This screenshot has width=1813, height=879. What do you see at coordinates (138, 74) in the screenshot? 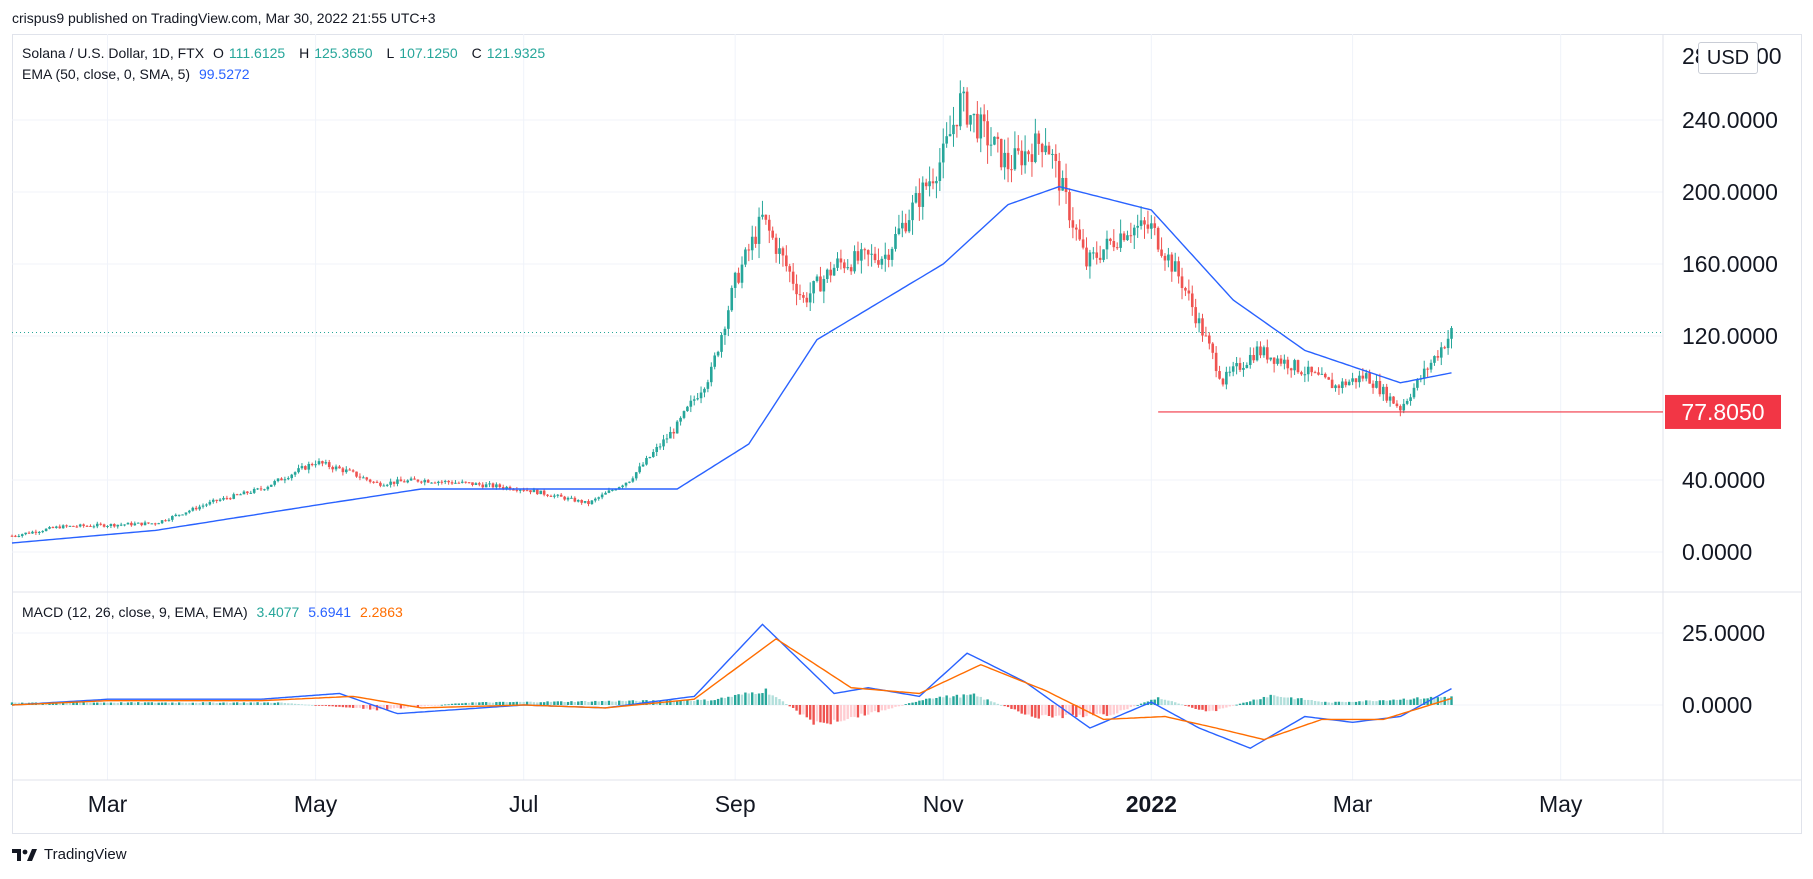
I see `ema-legend: EMA (50, close, 0, SMA, 5) 99.5272` at bounding box center [138, 74].